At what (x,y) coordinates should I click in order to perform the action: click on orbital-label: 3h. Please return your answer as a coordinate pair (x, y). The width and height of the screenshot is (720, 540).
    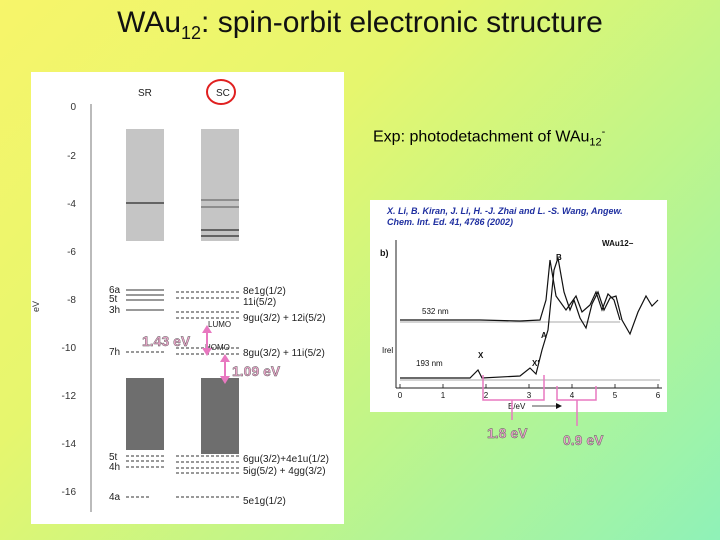
    Looking at the image, I should click on (114, 310).